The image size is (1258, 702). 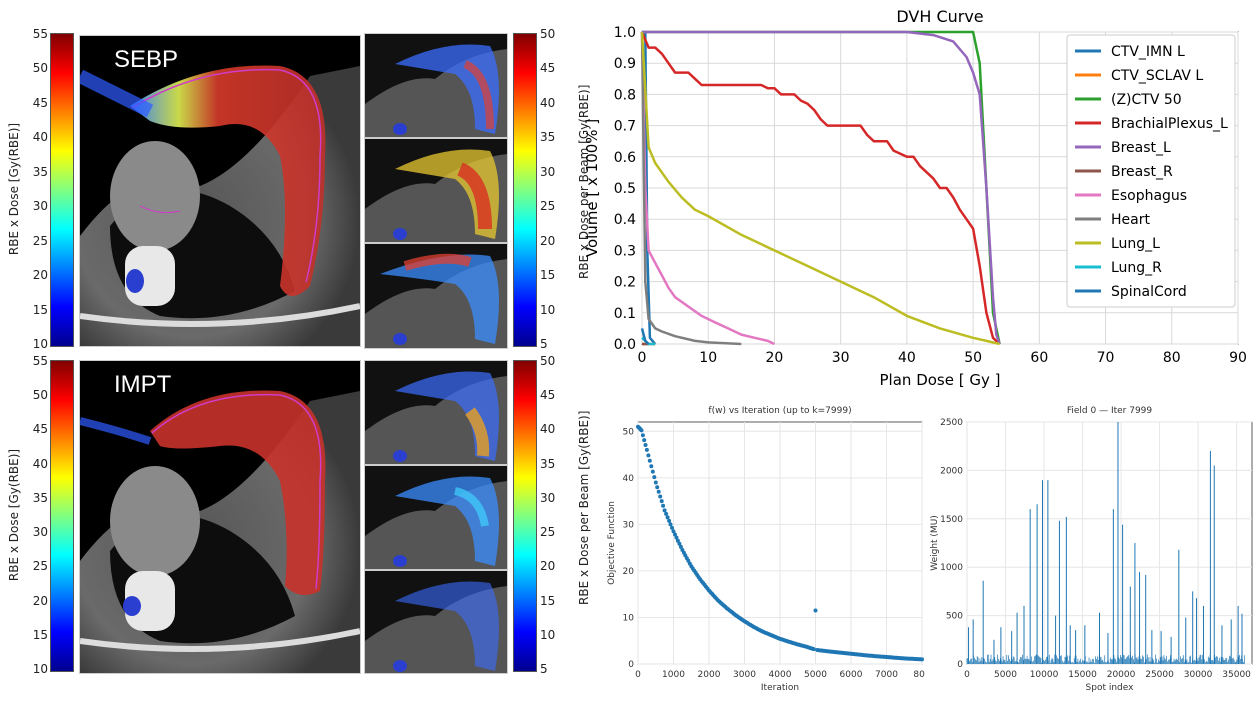 I want to click on spots-ytick-label: 1500, so click(x=951, y=520).